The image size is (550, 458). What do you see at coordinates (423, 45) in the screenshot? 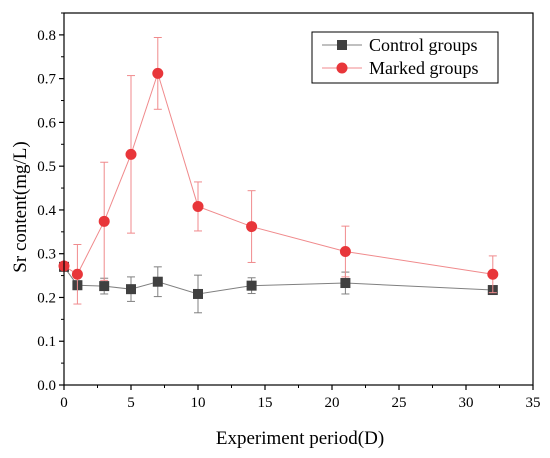
I see `legend-label-control: Control groups` at bounding box center [423, 45].